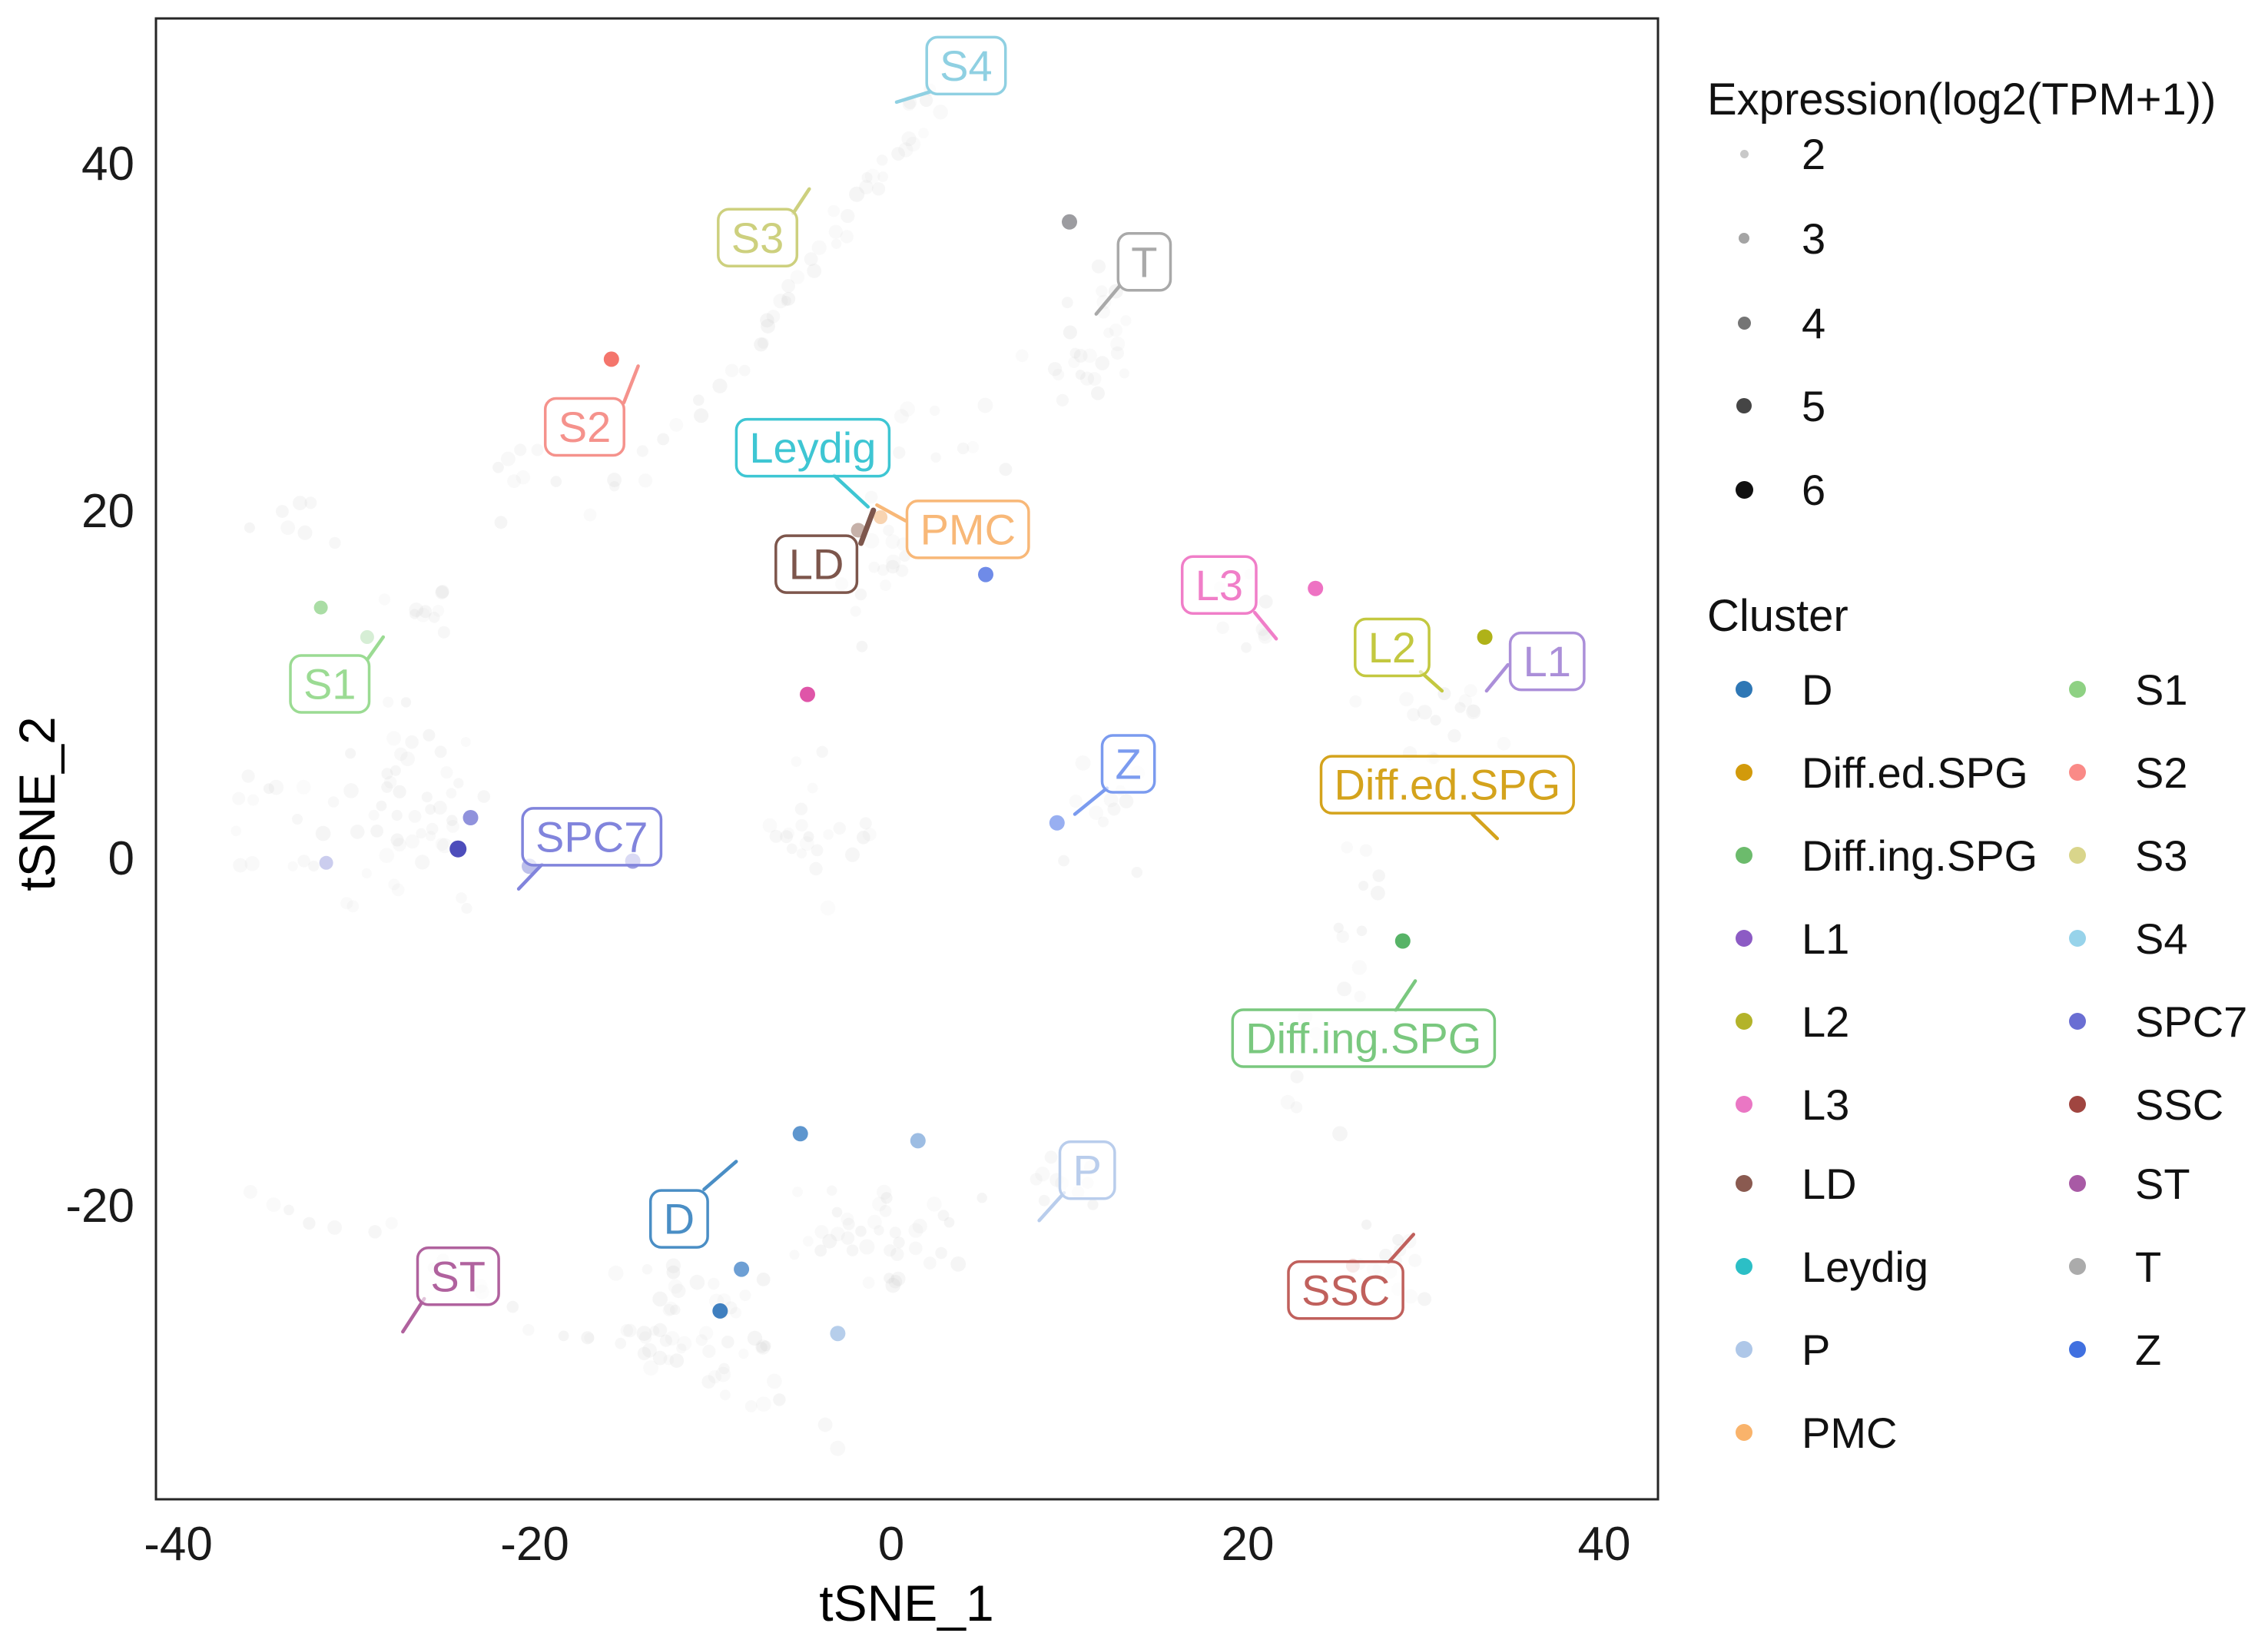 Image resolution: width=2268 pixels, height=1633 pixels. Describe the element at coordinates (2128, 772) in the screenshot. I see `legend-cluster-item-s2: S2` at that location.